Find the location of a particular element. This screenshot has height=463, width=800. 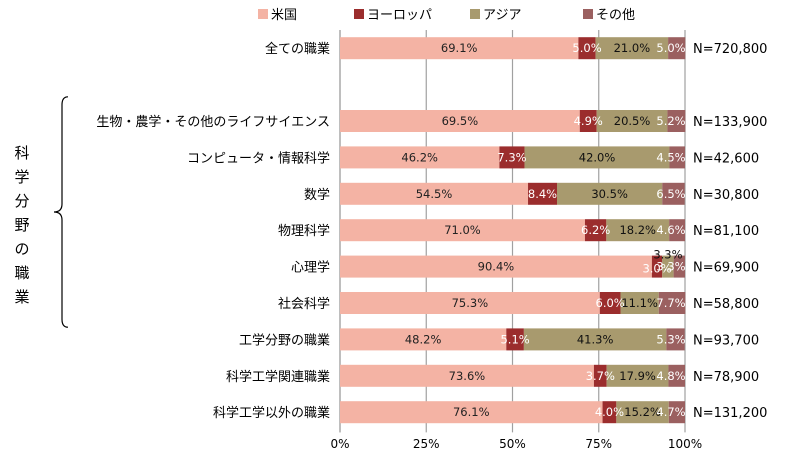

category-label: 科学工学関連職業 is located at coordinates (278, 377).